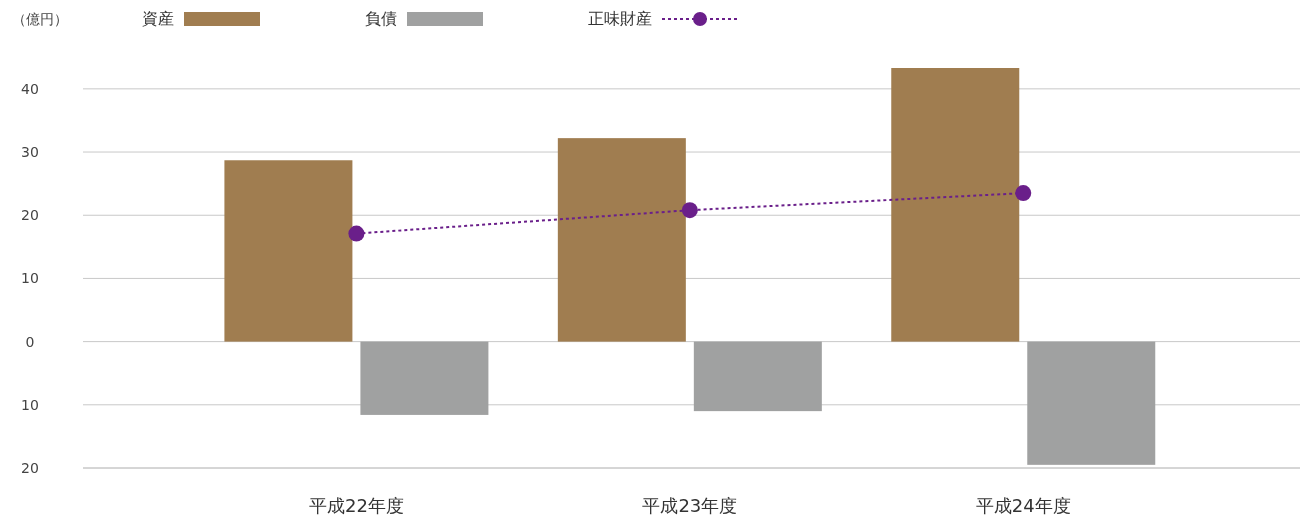  What do you see at coordinates (30, 152) in the screenshot?
I see `y-tick-label: 30` at bounding box center [30, 152].